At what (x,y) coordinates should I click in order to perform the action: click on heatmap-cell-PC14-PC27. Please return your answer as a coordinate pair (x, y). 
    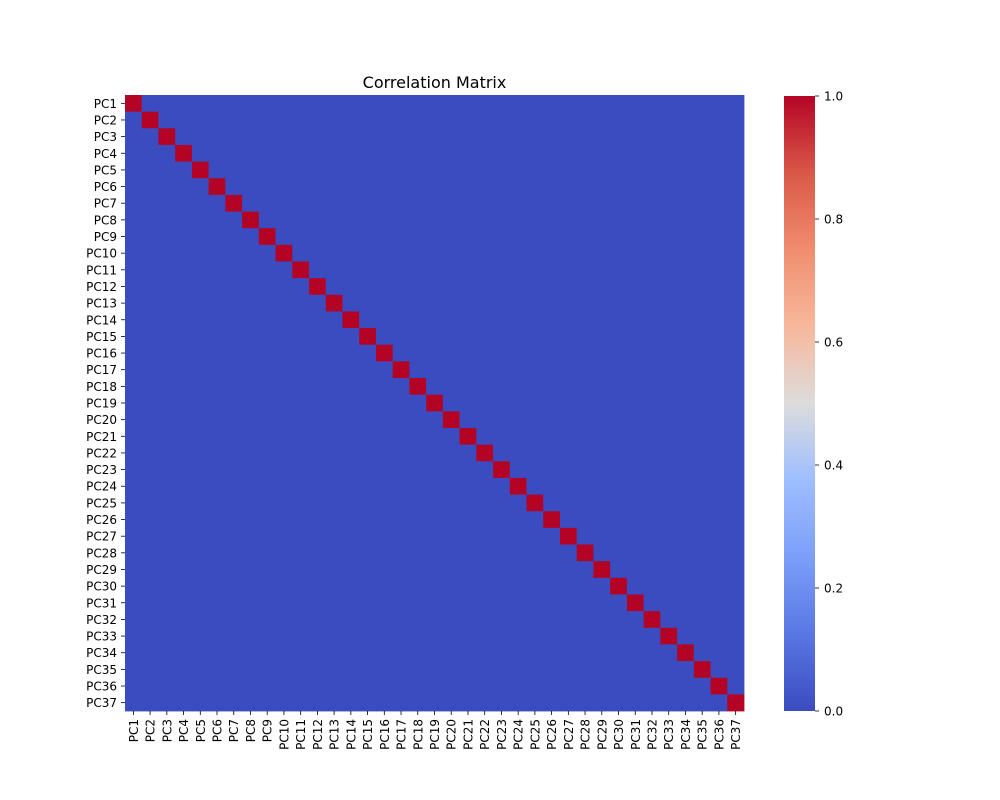
    Looking at the image, I should click on (568, 320).